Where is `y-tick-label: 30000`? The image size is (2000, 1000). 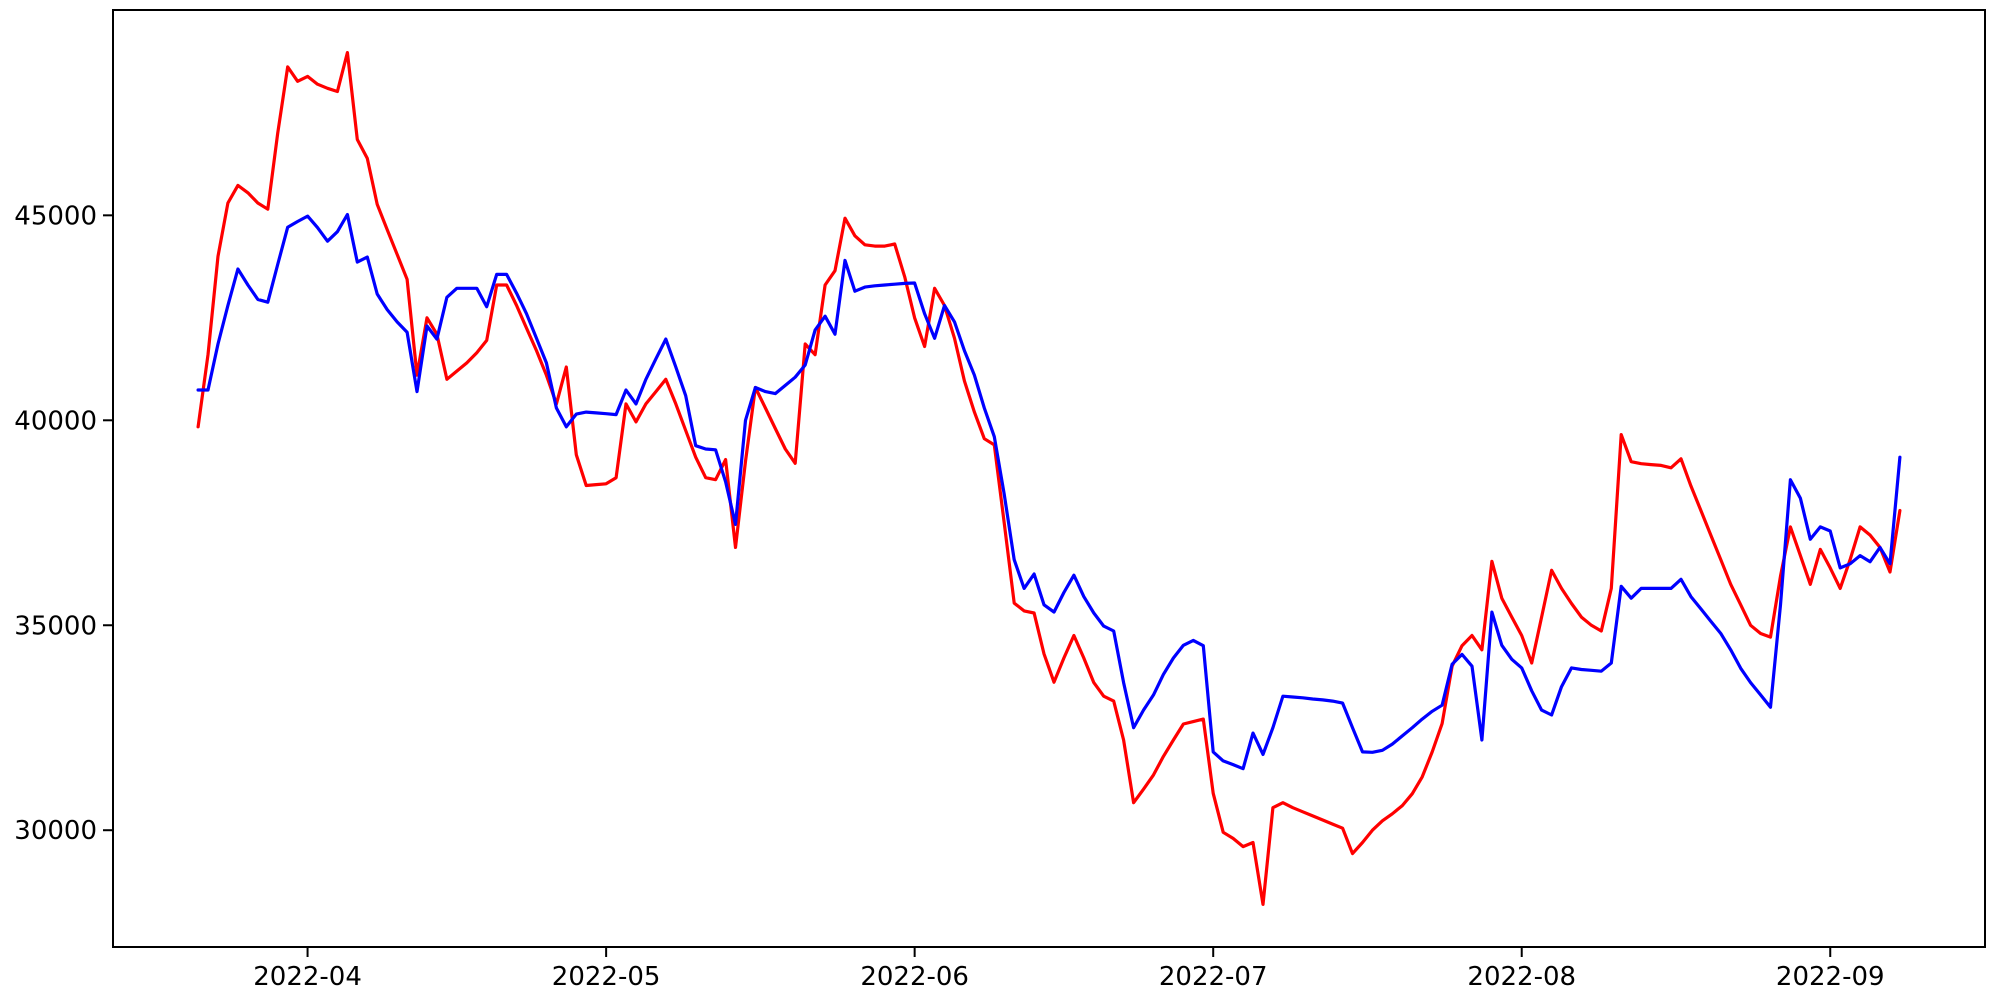
y-tick-label: 30000 is located at coordinates (55, 831).